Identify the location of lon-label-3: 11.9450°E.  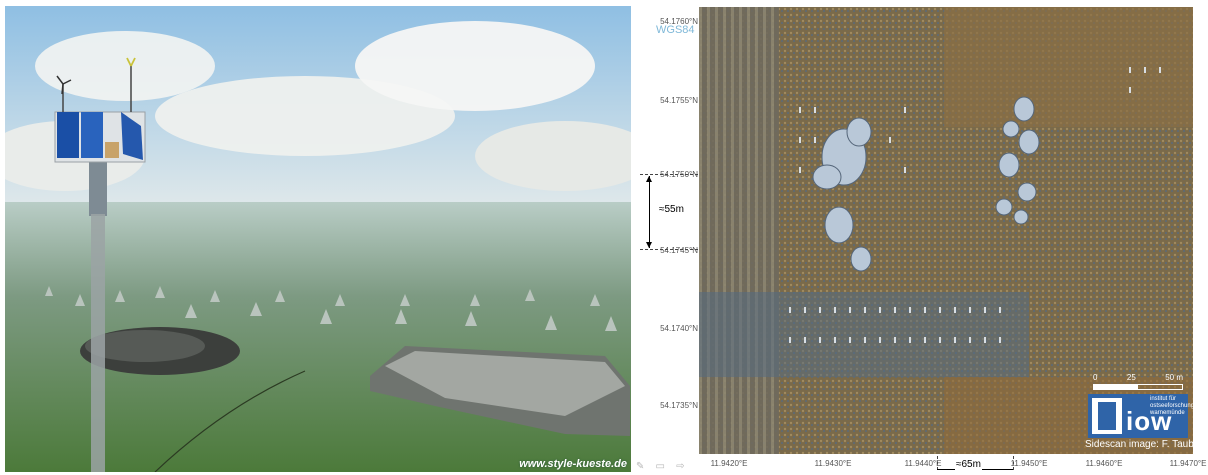
(1029, 463).